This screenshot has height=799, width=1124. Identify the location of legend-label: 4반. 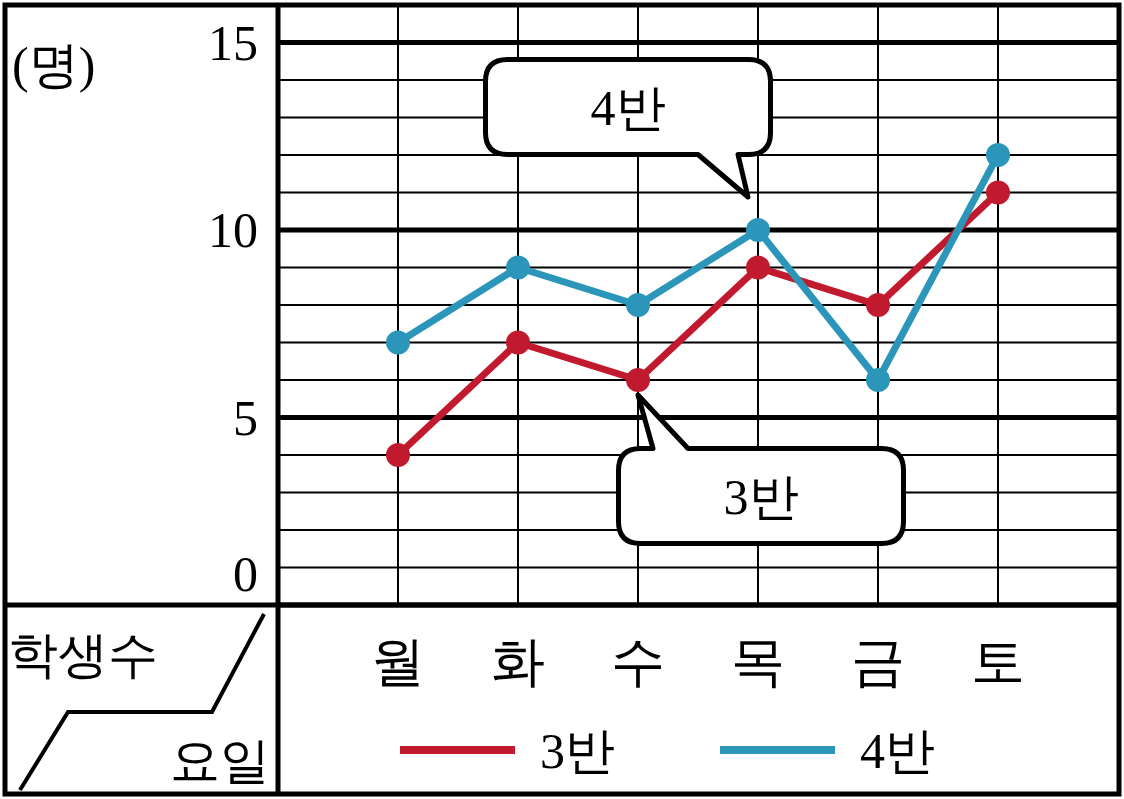
(897, 751).